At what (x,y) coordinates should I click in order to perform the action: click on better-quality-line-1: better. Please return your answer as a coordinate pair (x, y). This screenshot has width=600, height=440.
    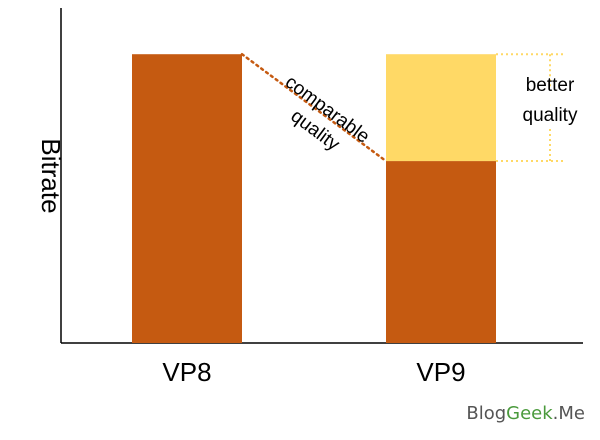
    Looking at the image, I should click on (550, 85).